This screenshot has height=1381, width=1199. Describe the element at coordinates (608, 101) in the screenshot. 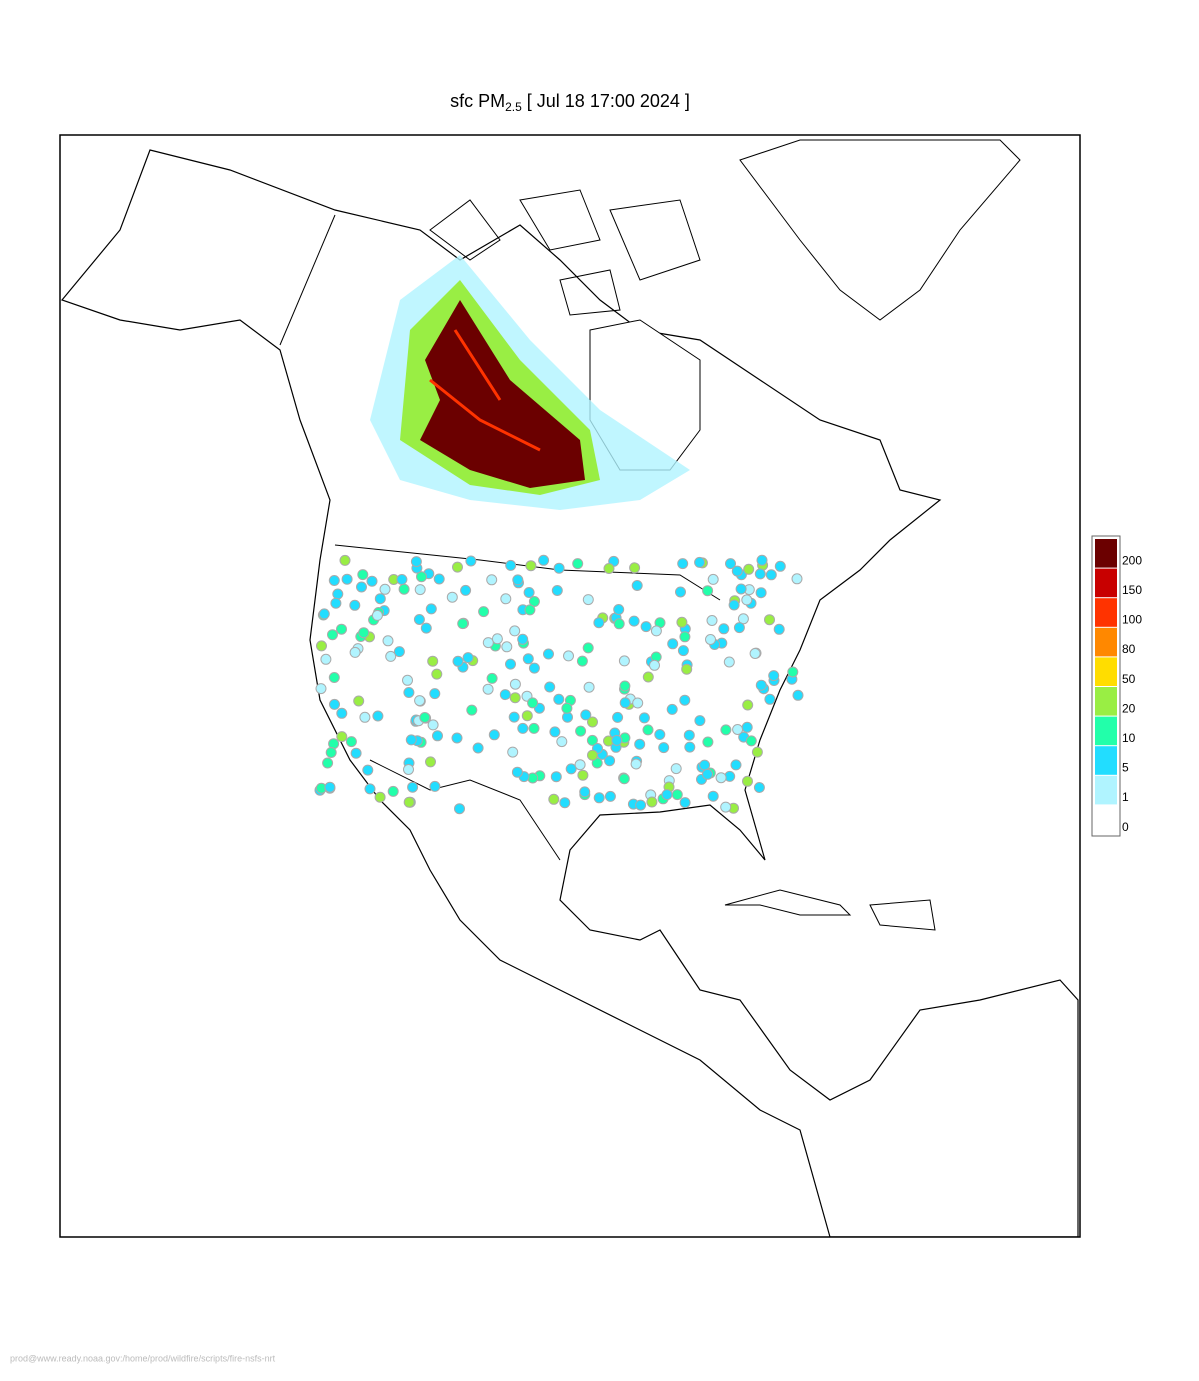

I see `title-suffix: [ Jul 18 17:00 2024 ]` at that location.